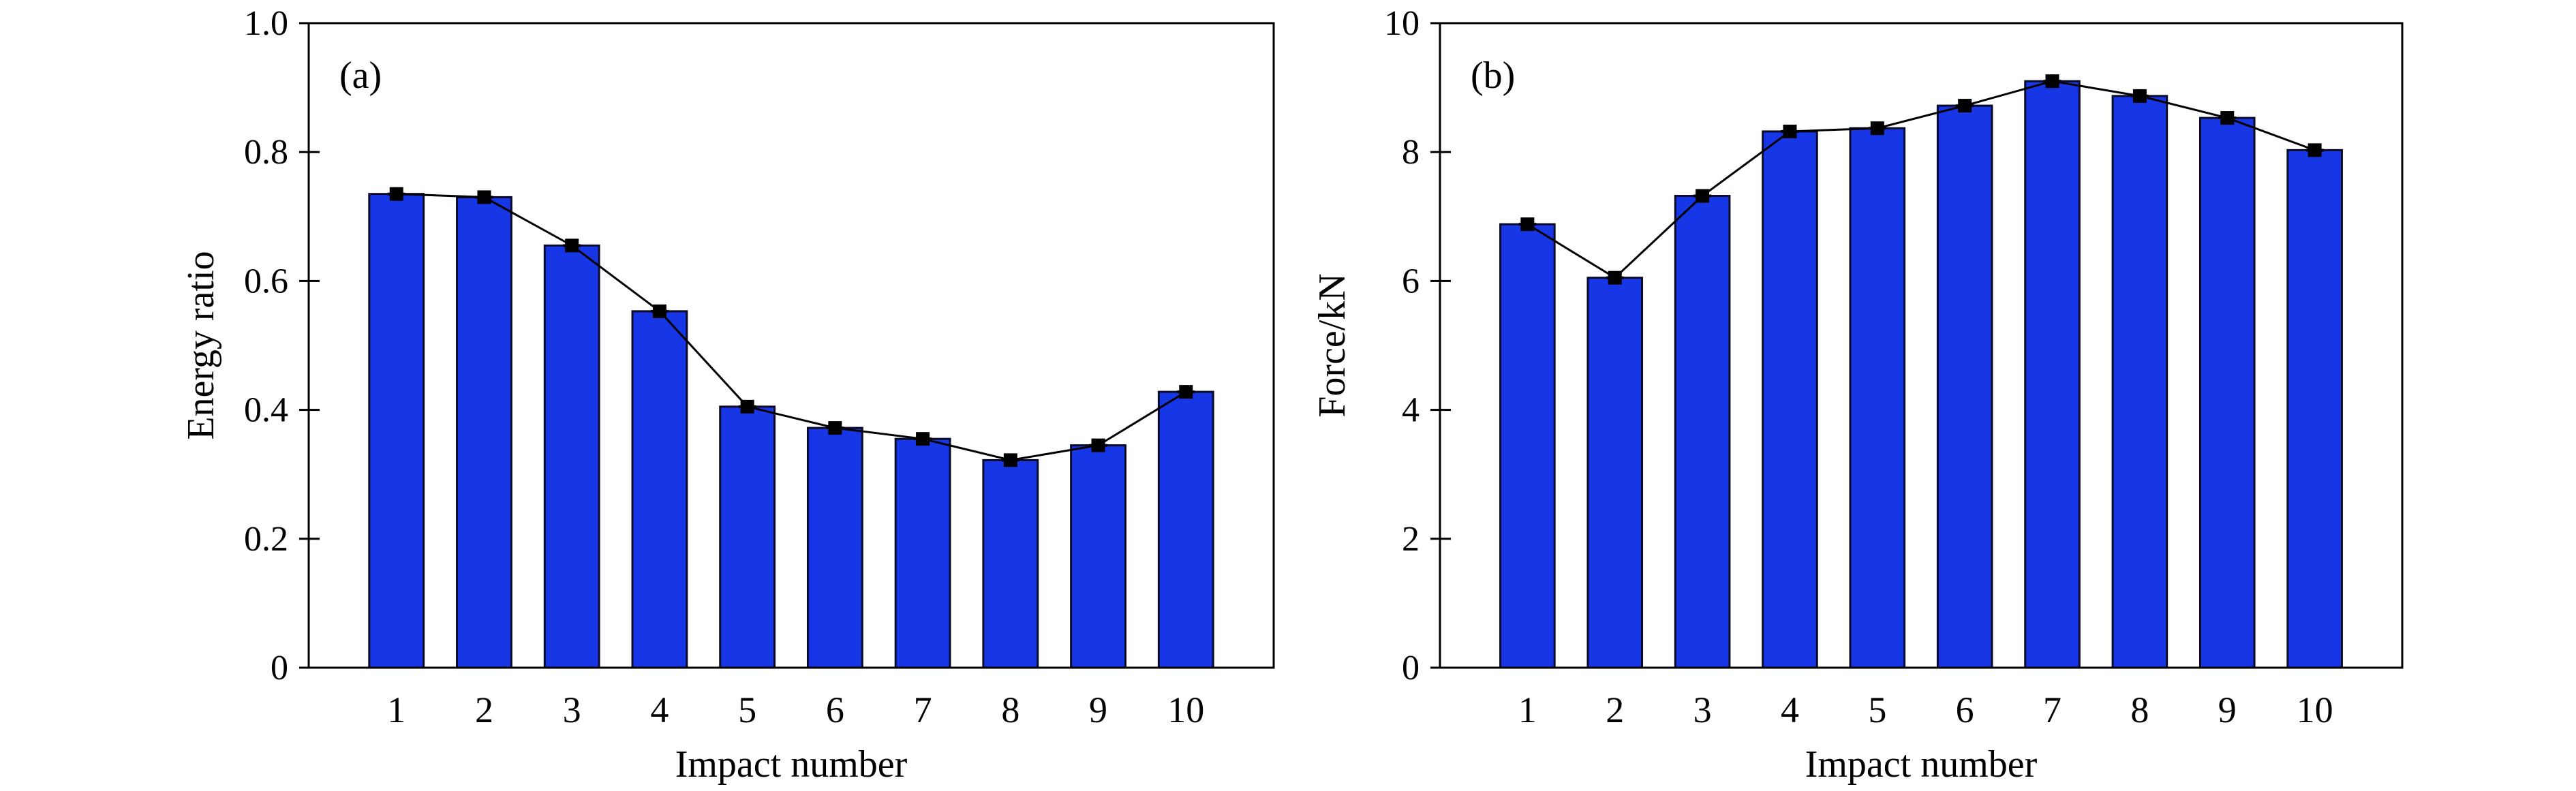 The height and width of the screenshot is (791, 2576). Describe the element at coordinates (1411, 410) in the screenshot. I see `y-tick-label: 4` at that location.